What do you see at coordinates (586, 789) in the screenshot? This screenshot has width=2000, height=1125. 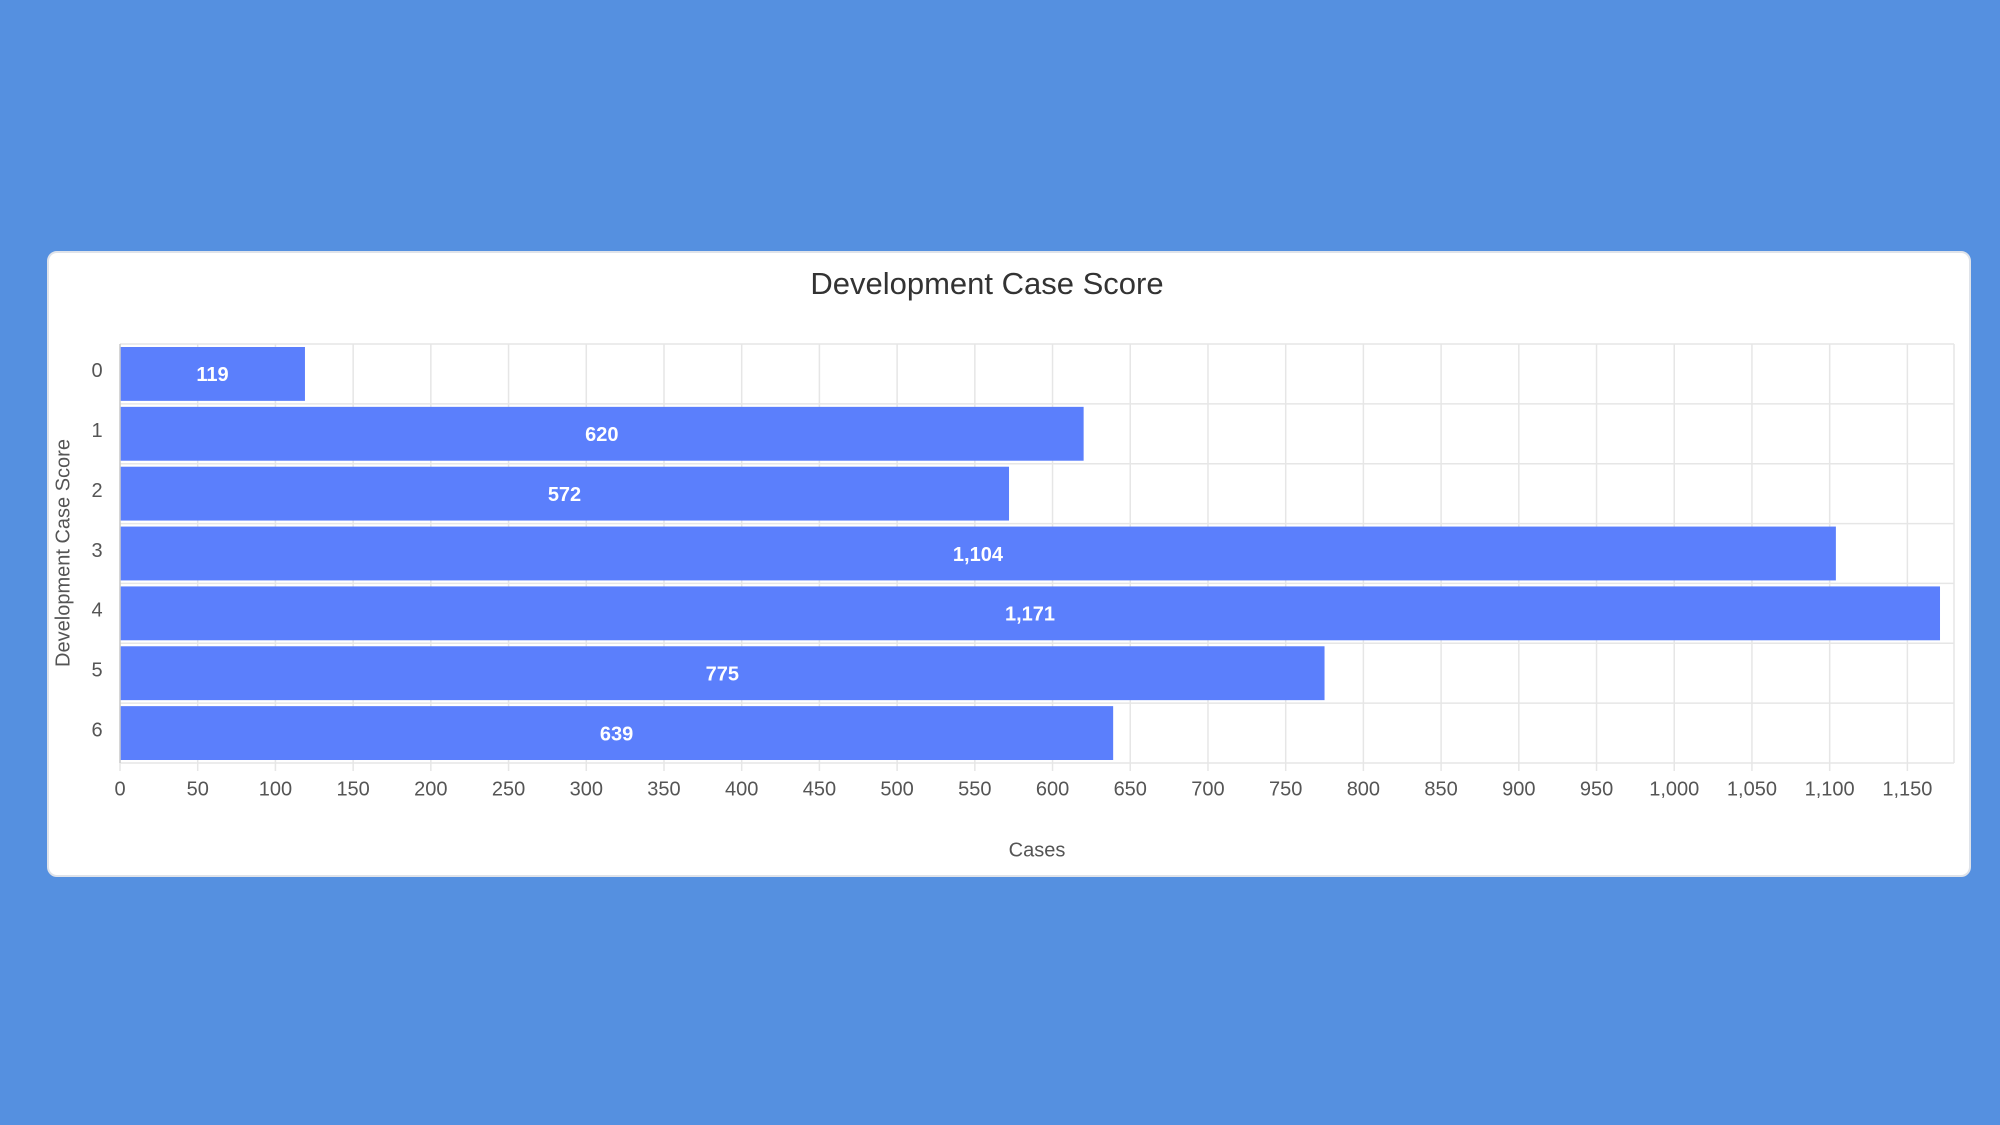 I see `x-tick-label: 300` at bounding box center [586, 789].